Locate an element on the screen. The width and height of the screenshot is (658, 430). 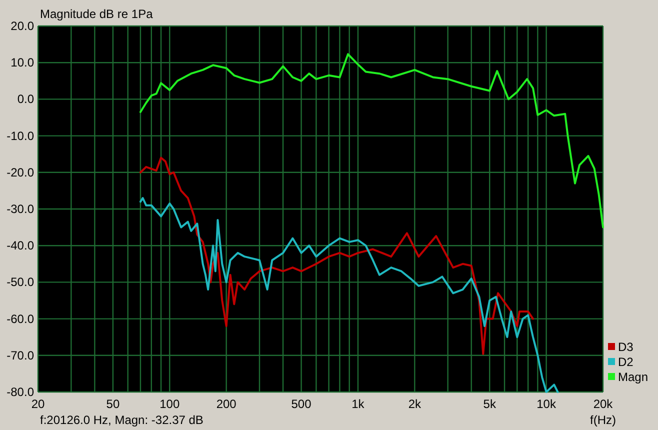
legend-label: D3 is located at coordinates (626, 347).